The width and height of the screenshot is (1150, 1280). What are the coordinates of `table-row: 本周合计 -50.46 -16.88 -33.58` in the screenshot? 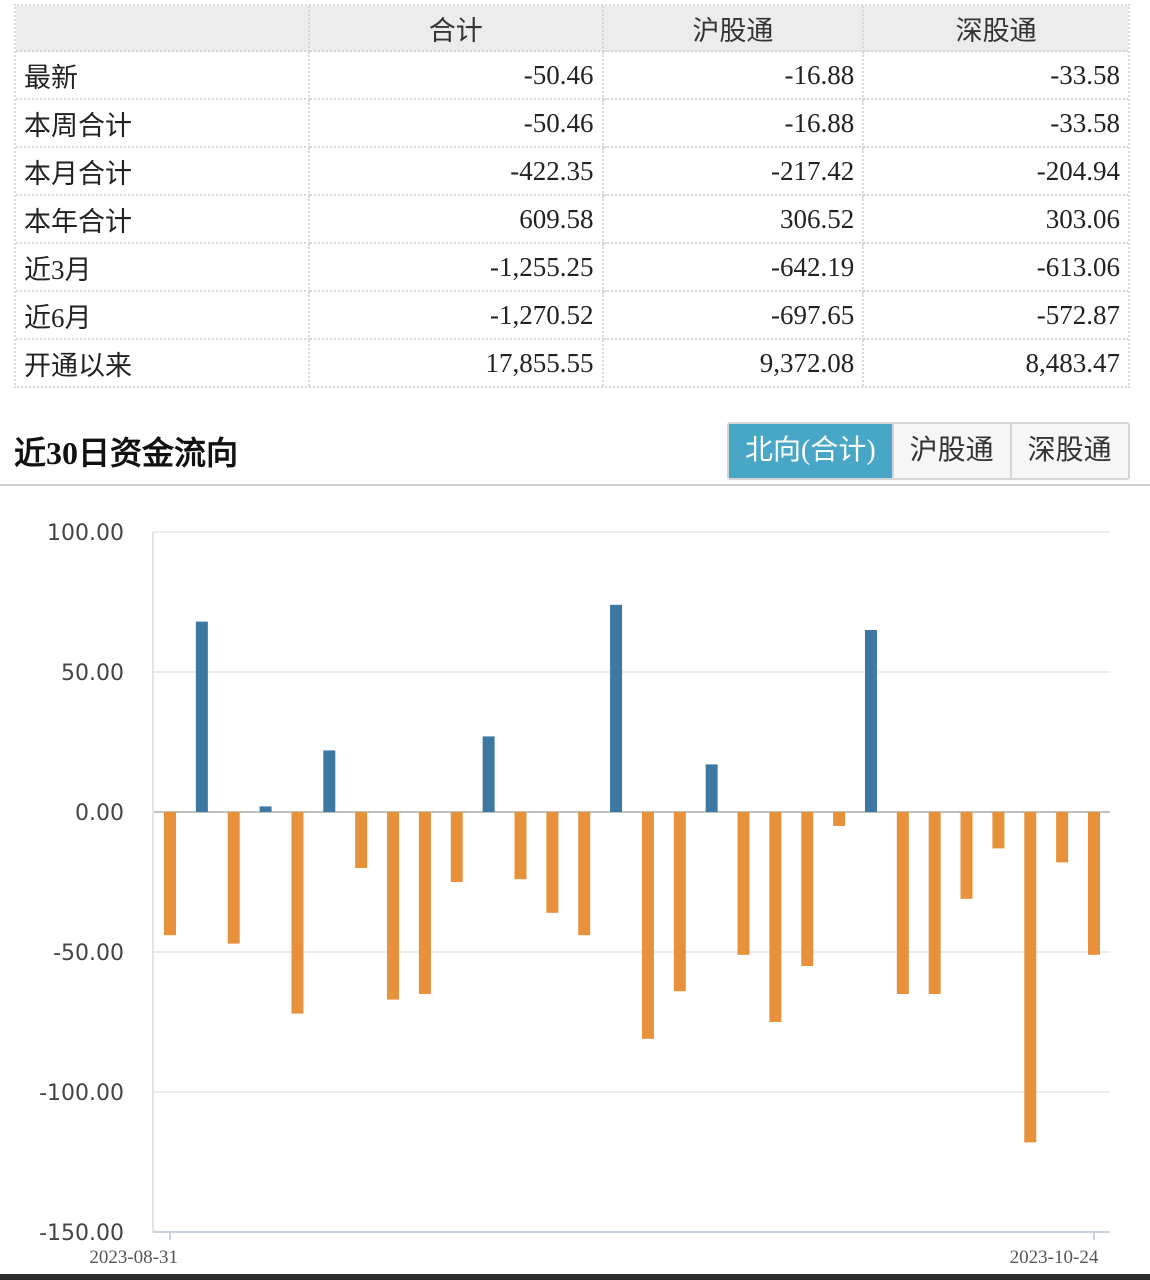 It's located at (572, 124).